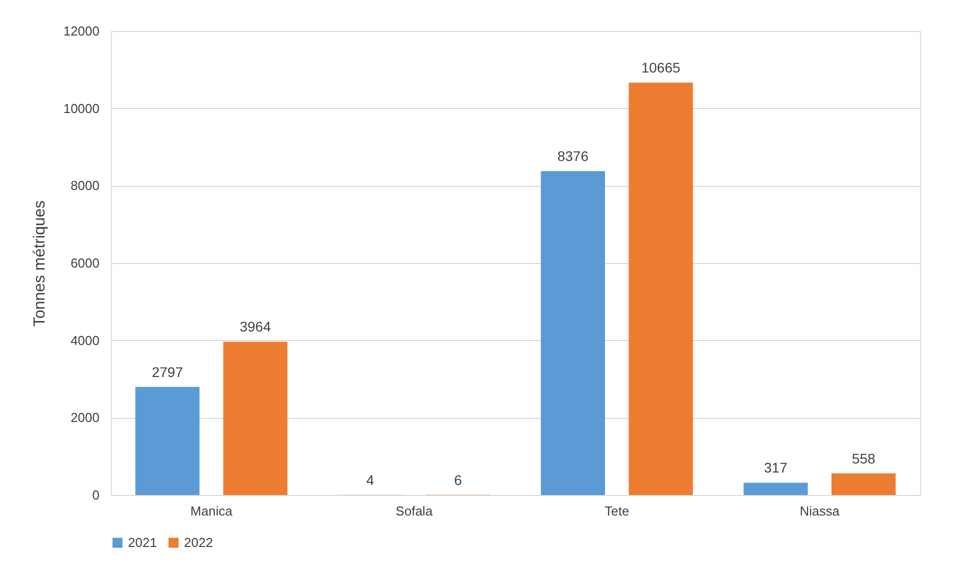  I want to click on data-label: 4, so click(370, 480).